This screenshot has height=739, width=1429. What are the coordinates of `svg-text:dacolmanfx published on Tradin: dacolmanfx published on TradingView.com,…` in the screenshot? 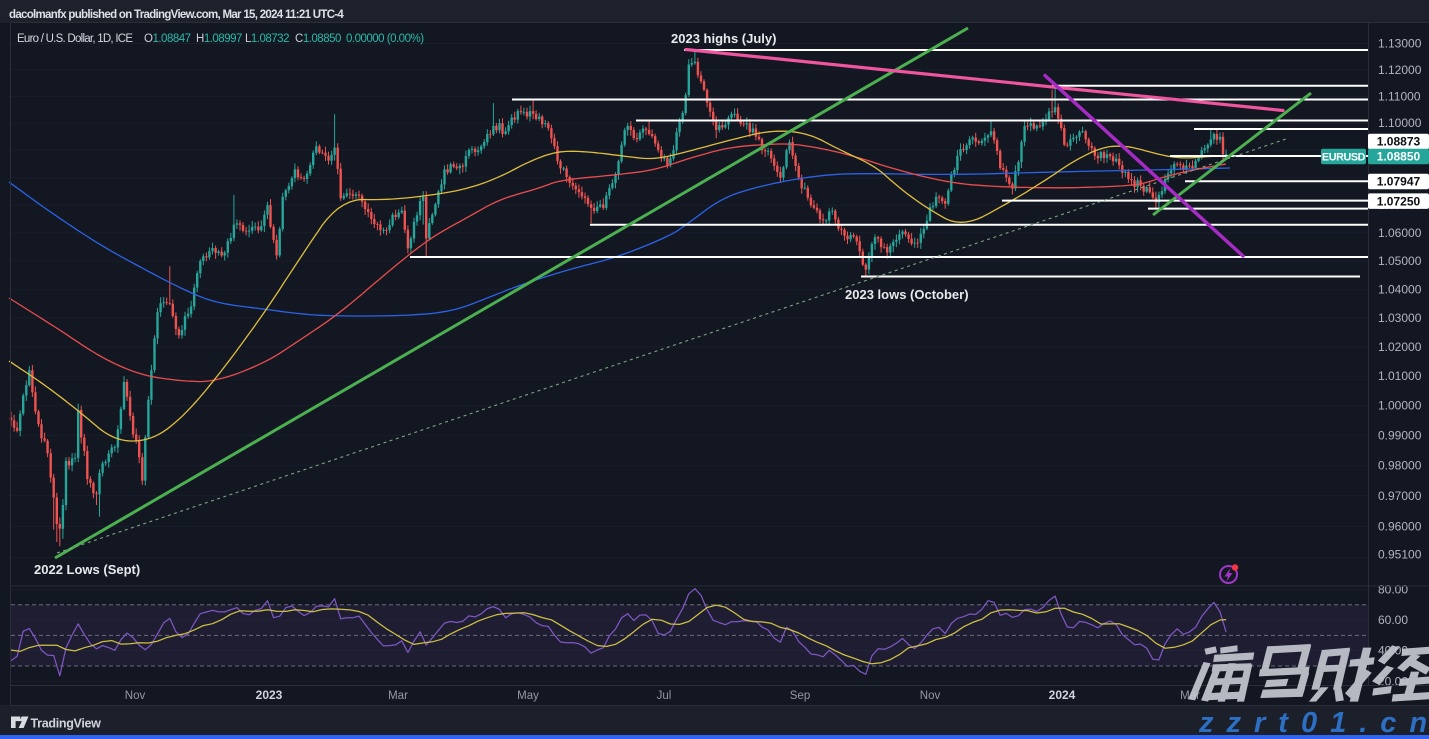 It's located at (176, 15).